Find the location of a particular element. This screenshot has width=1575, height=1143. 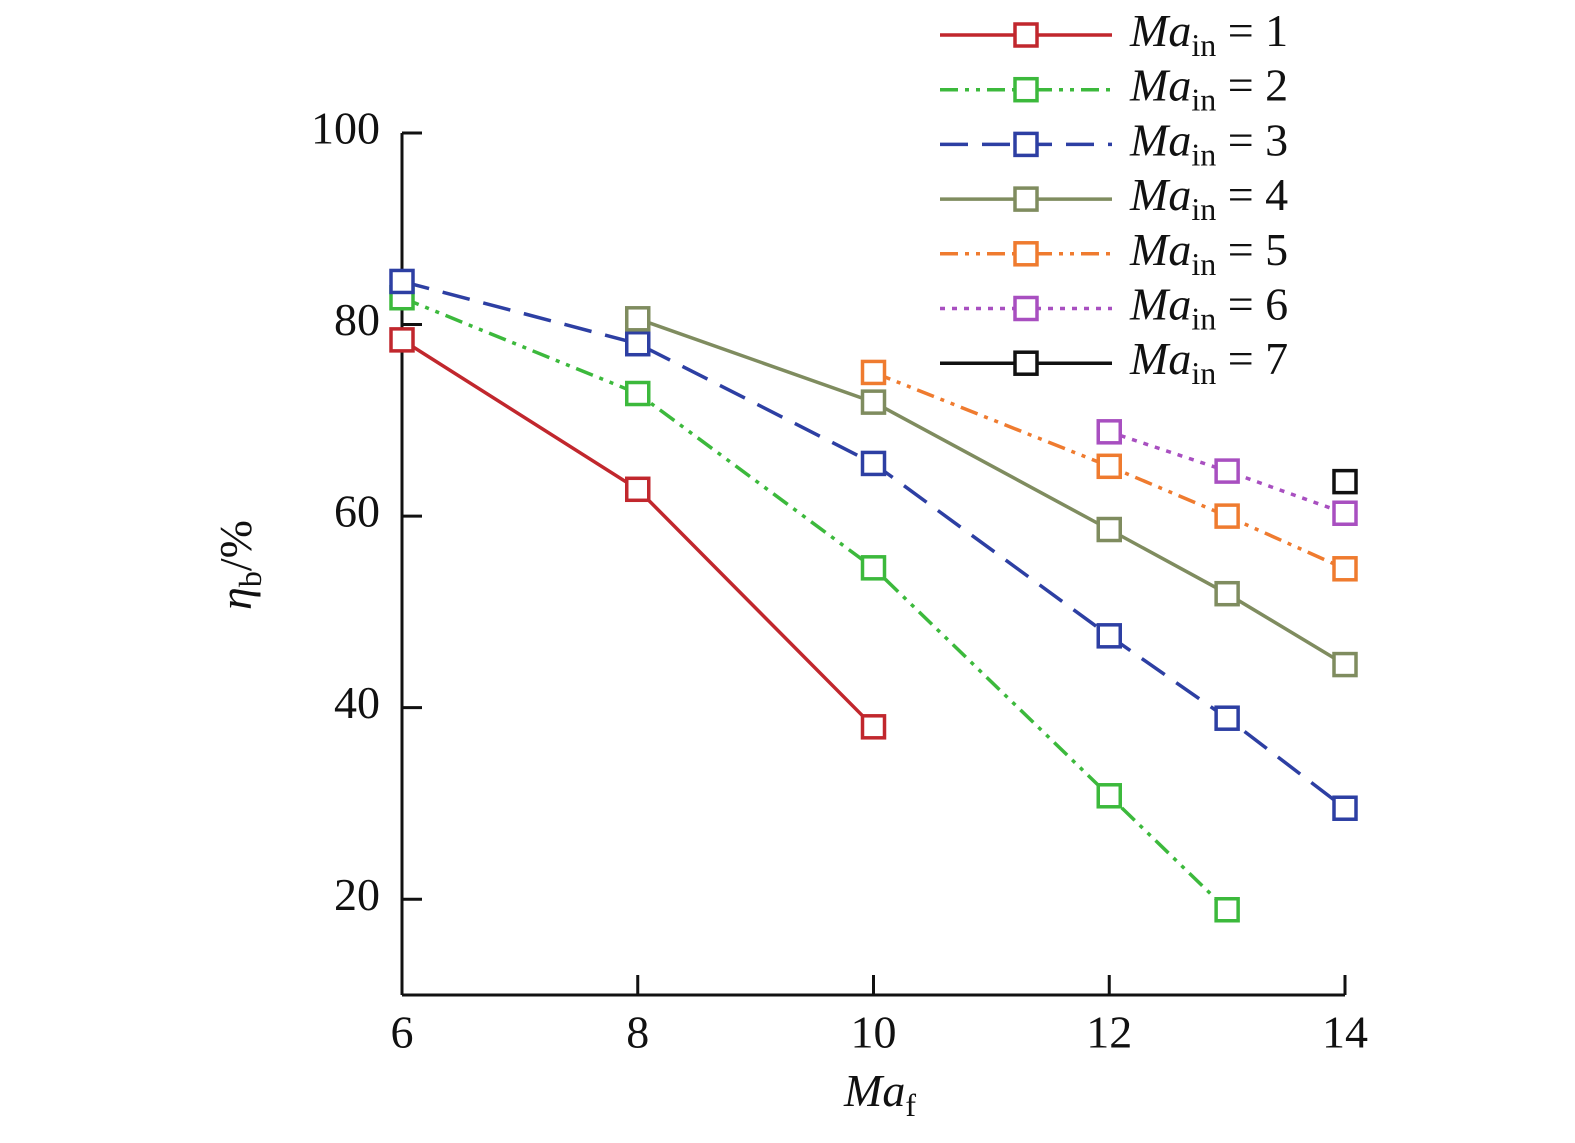

legend-label: Main = 3 is located at coordinates (1208, 143).